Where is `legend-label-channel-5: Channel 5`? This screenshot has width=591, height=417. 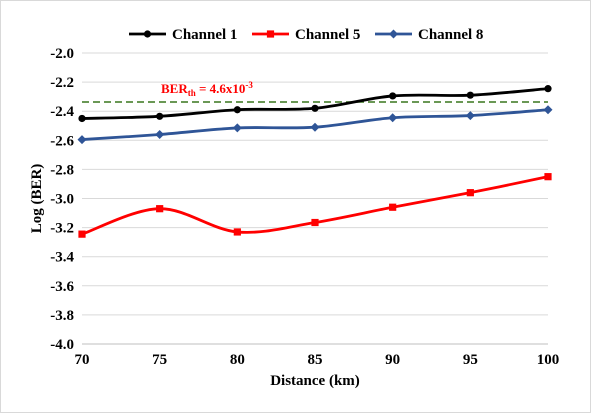 legend-label-channel-5: Channel 5 is located at coordinates (327, 35).